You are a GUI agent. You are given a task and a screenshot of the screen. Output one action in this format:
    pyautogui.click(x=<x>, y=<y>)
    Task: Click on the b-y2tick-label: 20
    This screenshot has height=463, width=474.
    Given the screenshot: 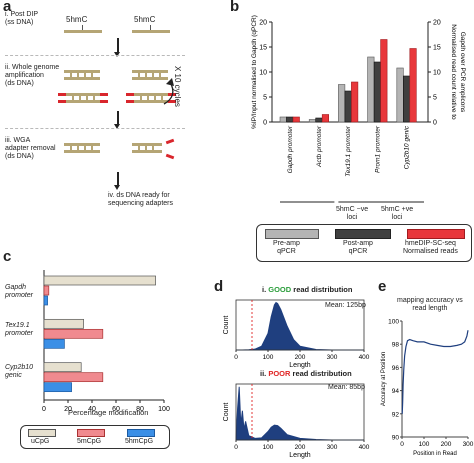 What is the action you would take?
    pyautogui.click(x=437, y=23)
    